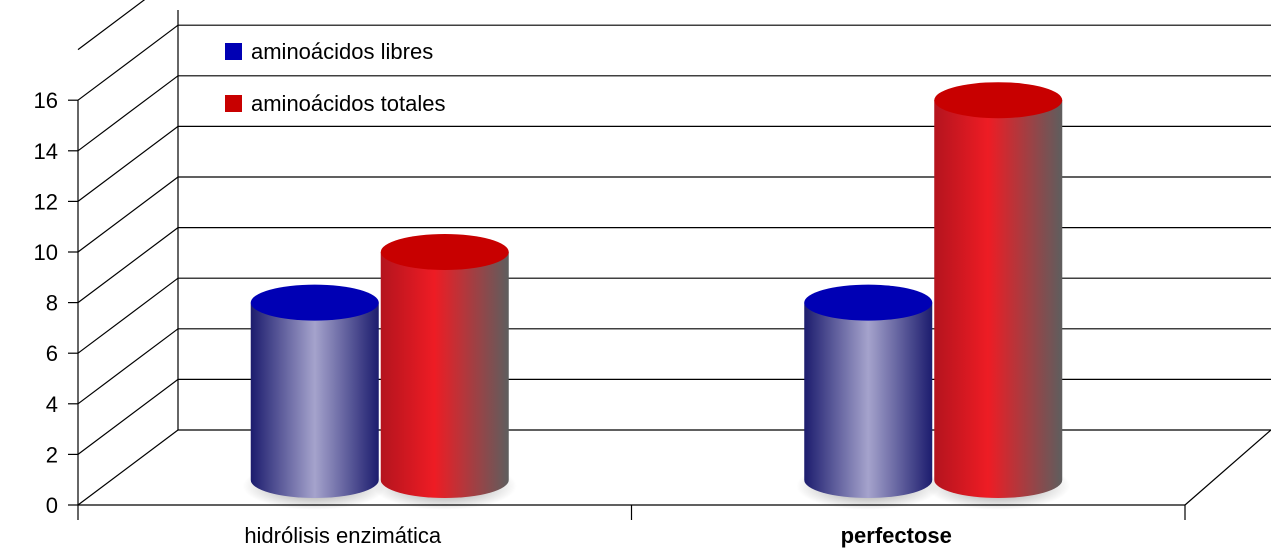 This screenshot has width=1271, height=548. Describe the element at coordinates (52, 404) in the screenshot. I see `y-tick-label: 4` at that location.